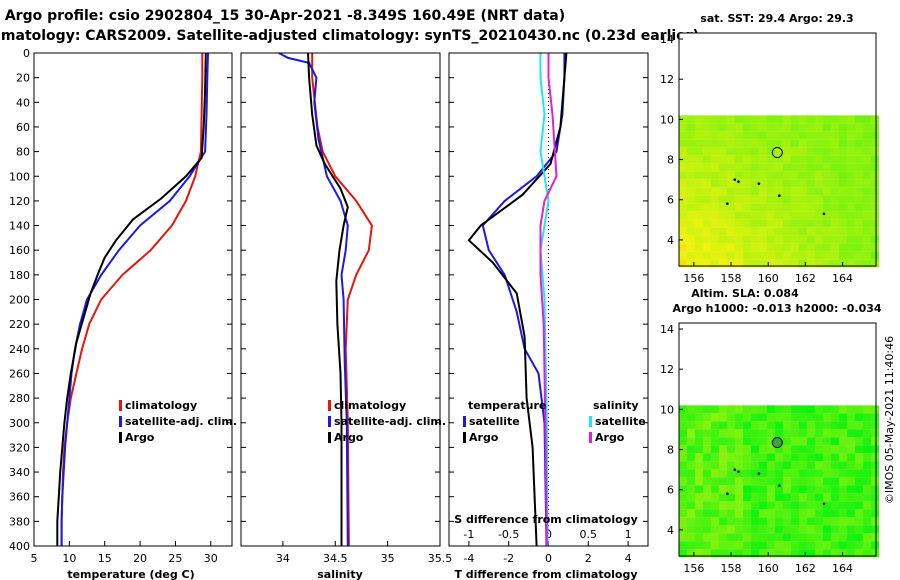 This screenshot has height=580, width=900. What do you see at coordinates (19, 201) in the screenshot?
I see `depth-tick-label: 120` at bounding box center [19, 201].